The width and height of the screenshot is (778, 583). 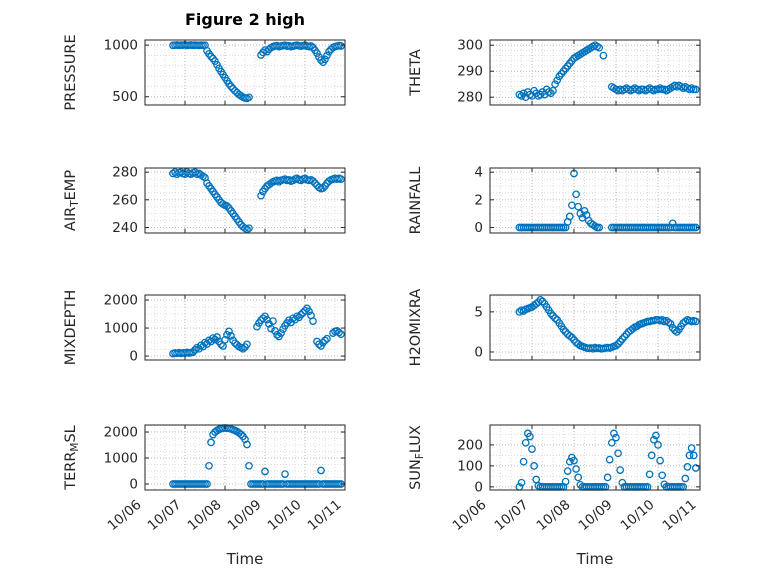 I want to click on air-temp-plot-area: 240 260 280 AIRTEMP, so click(x=204, y=200).